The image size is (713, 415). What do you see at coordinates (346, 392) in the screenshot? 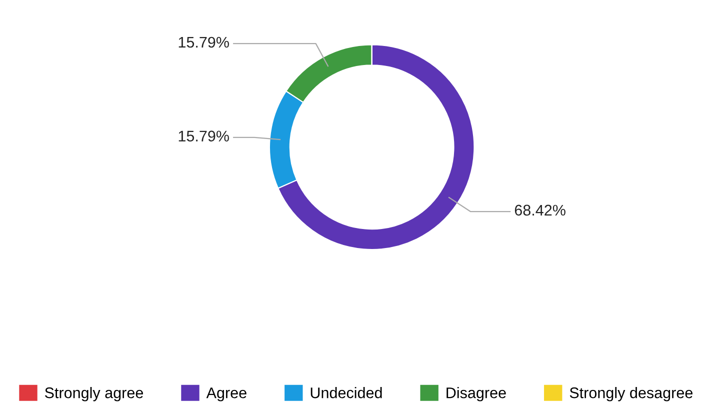
I see `legend-label: Undecided` at bounding box center [346, 392].